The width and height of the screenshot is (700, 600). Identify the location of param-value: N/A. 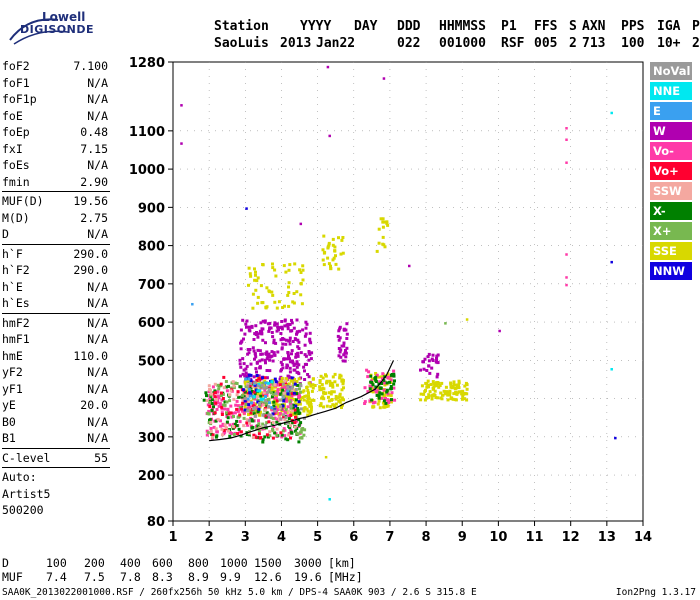
(97, 303).